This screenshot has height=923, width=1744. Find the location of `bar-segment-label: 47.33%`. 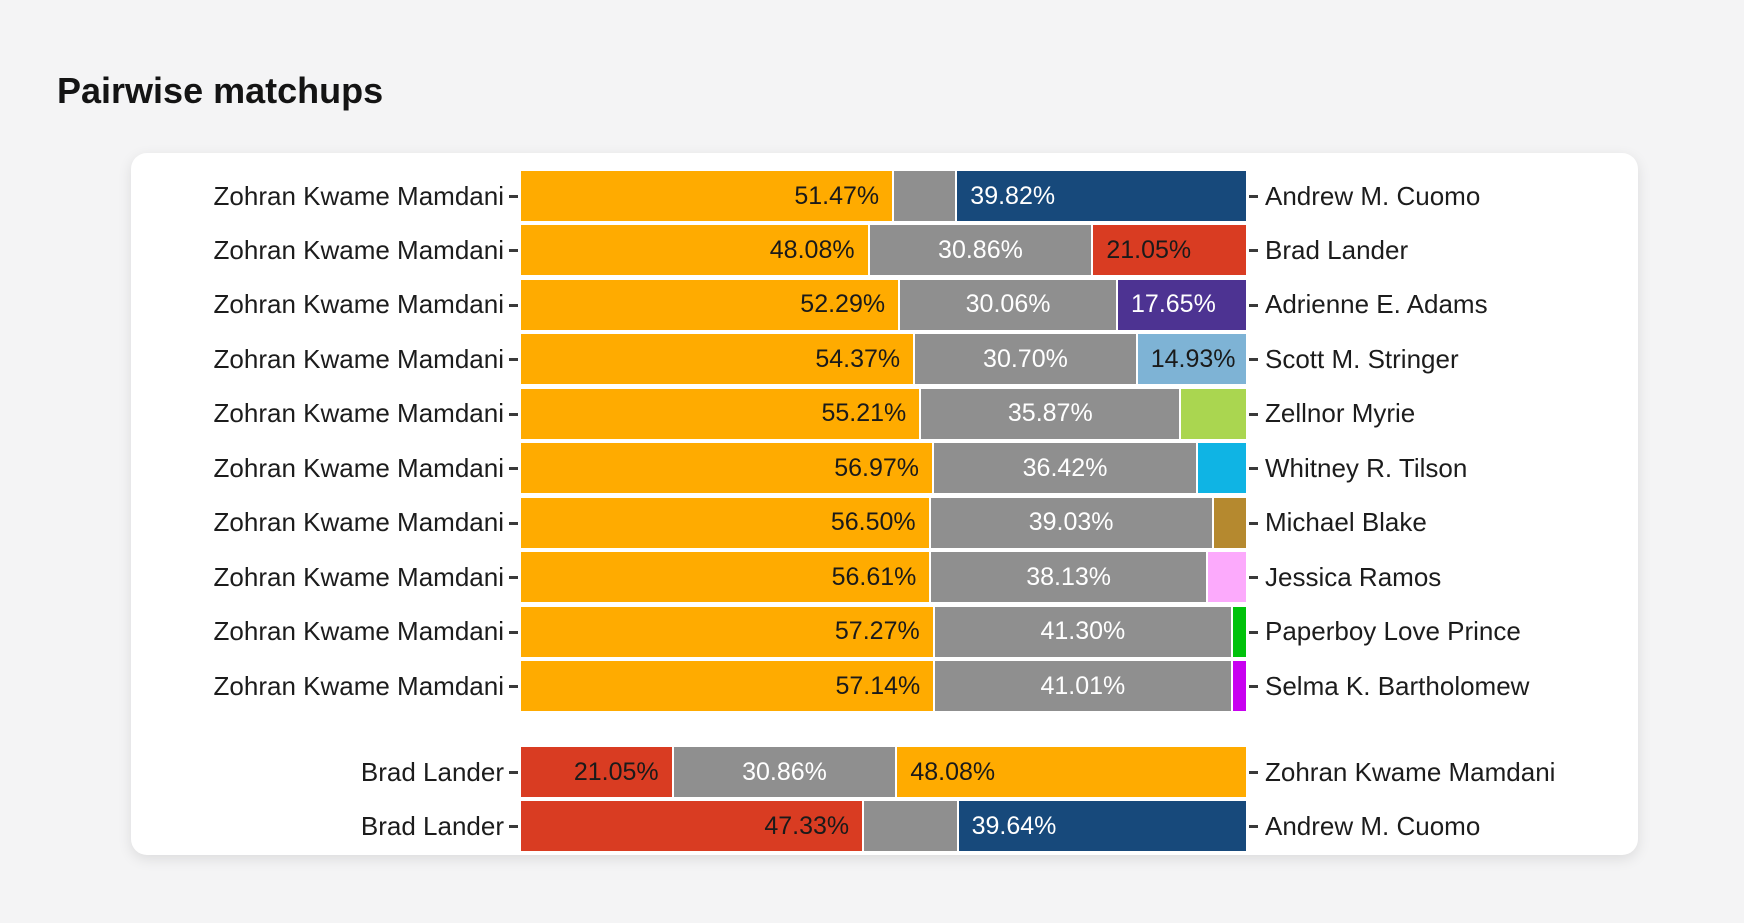

bar-segment-label: 47.33% is located at coordinates (807, 825).